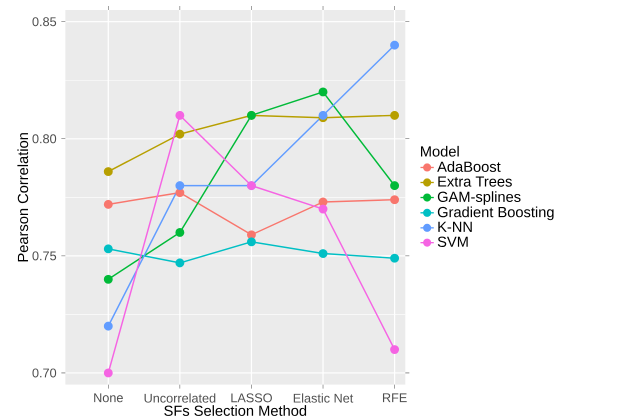  Describe the element at coordinates (44, 21) in the screenshot. I see `y-tick-label: 0.85` at that location.